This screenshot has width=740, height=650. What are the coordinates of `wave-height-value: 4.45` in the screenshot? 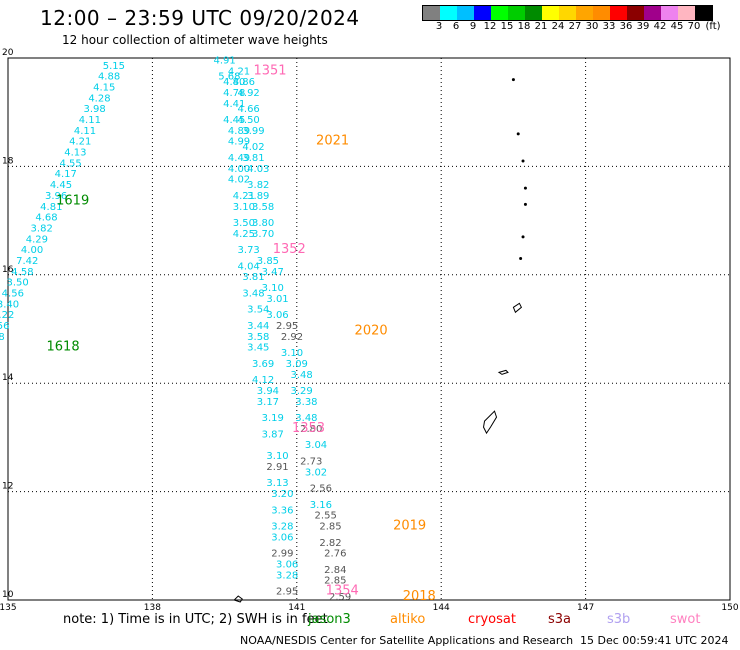 It's located at (234, 120).